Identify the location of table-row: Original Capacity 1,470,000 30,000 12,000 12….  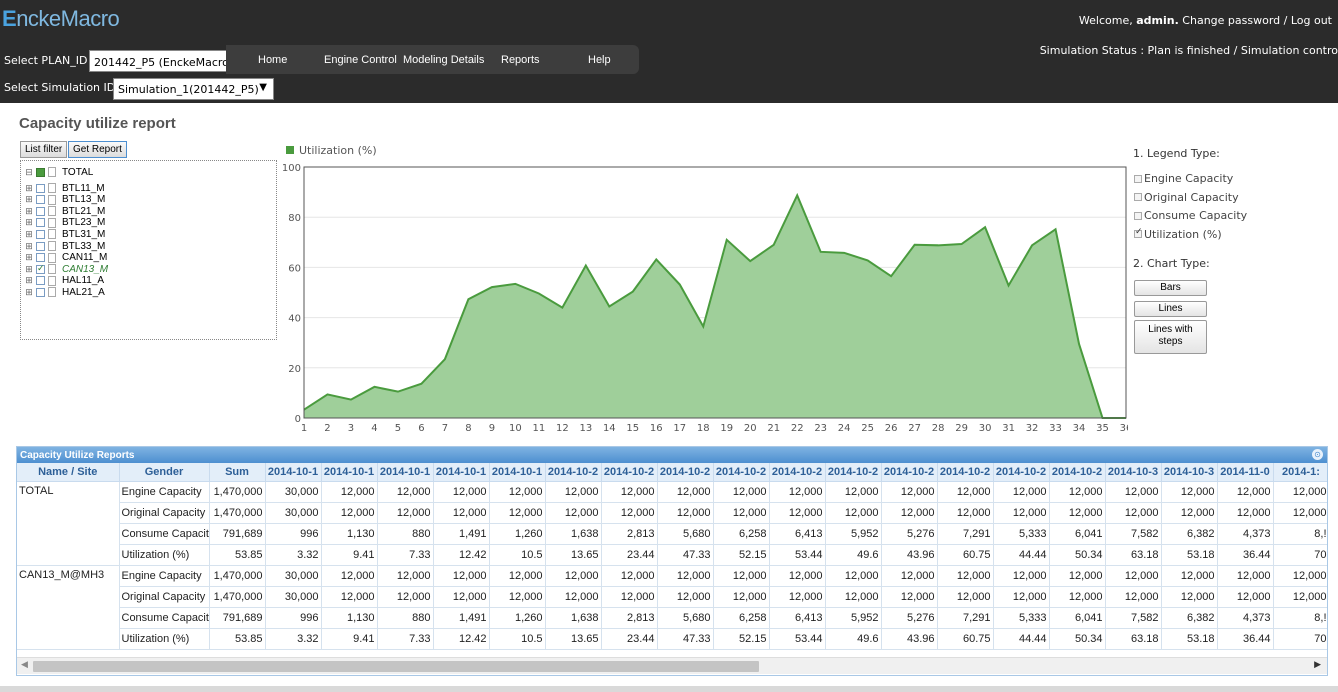
(672, 597).